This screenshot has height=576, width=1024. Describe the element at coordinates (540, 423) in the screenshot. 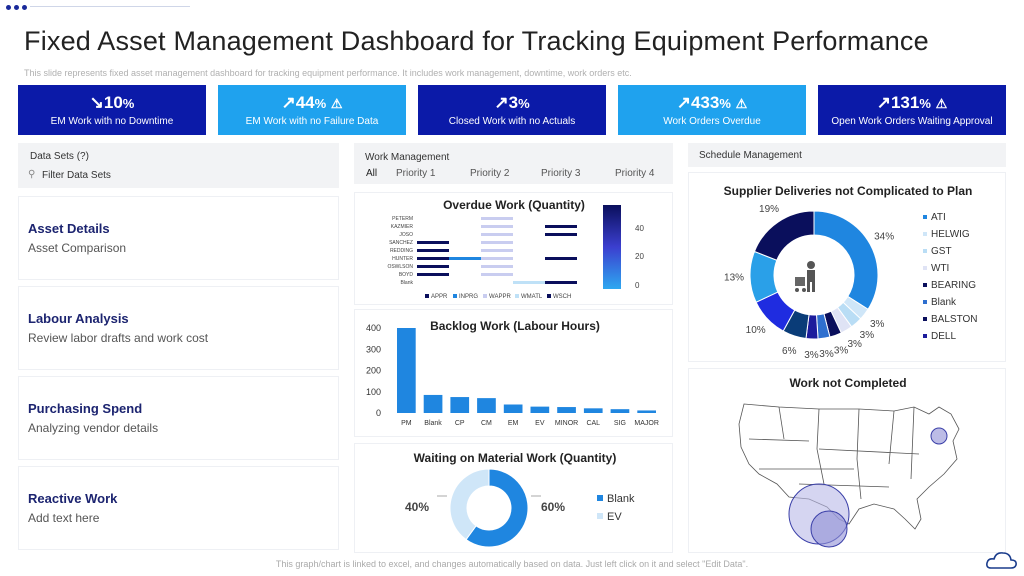

I see `x-tick-label: EV` at that location.